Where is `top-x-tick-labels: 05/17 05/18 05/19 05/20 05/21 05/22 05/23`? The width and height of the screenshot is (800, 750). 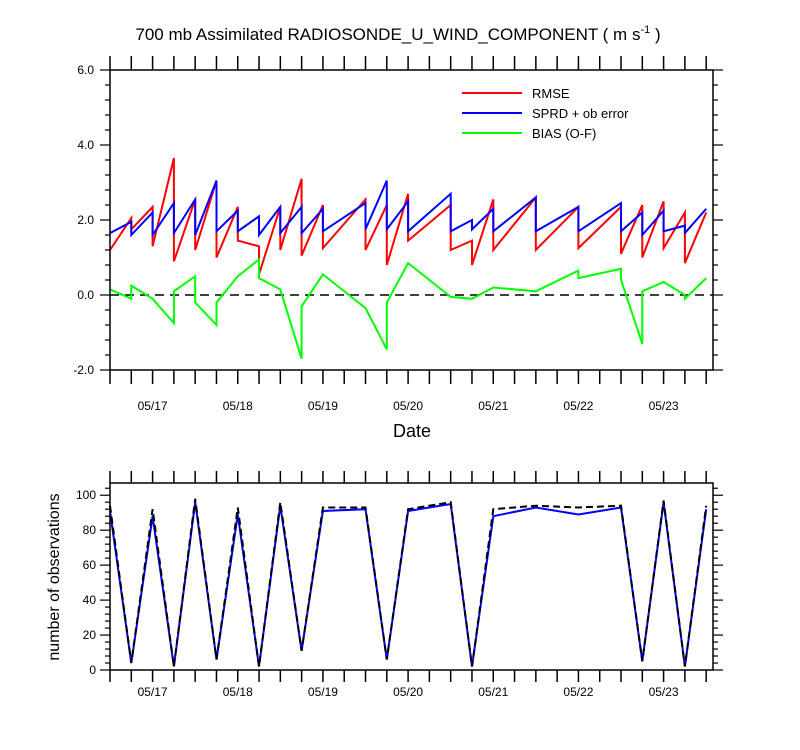
top-x-tick-labels: 05/17 05/18 05/19 05/20 05/21 05/22 05/23 is located at coordinates (408, 406).